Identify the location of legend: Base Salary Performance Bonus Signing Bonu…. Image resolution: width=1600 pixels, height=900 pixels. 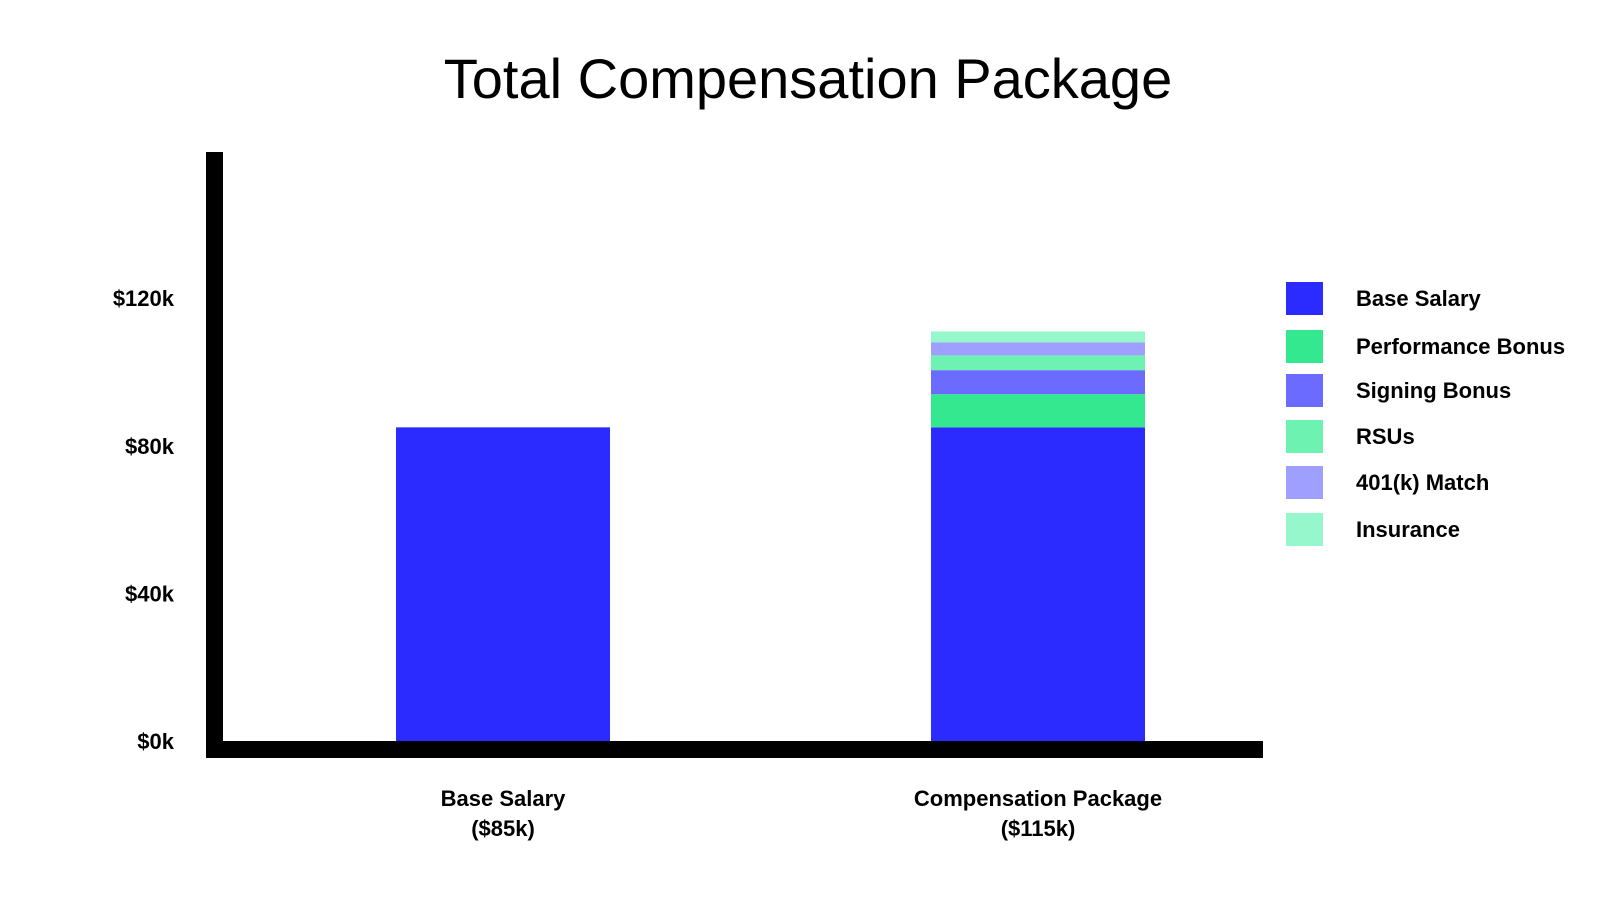
(1425, 414).